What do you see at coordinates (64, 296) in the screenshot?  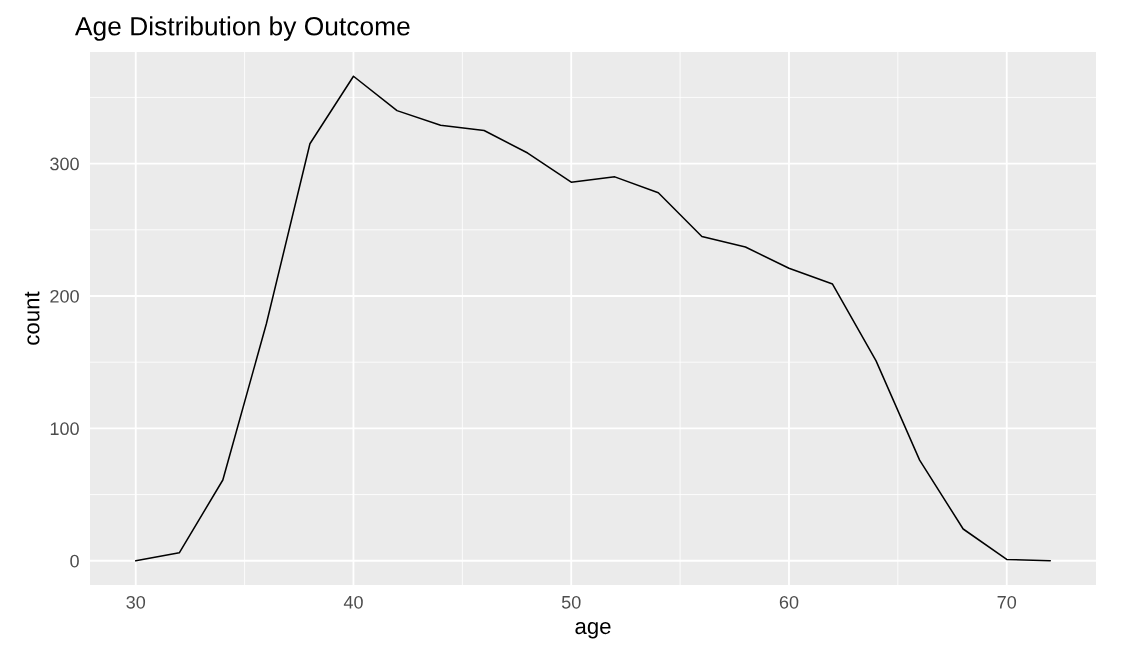 I see `y-tick-label: 200` at bounding box center [64, 296].